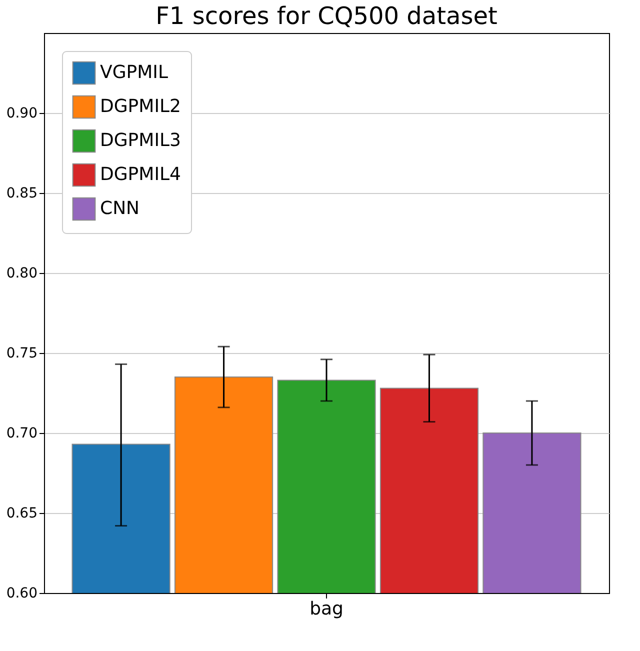 The image size is (640, 651). I want to click on y-tick-label: 0.60, so click(22, 594).